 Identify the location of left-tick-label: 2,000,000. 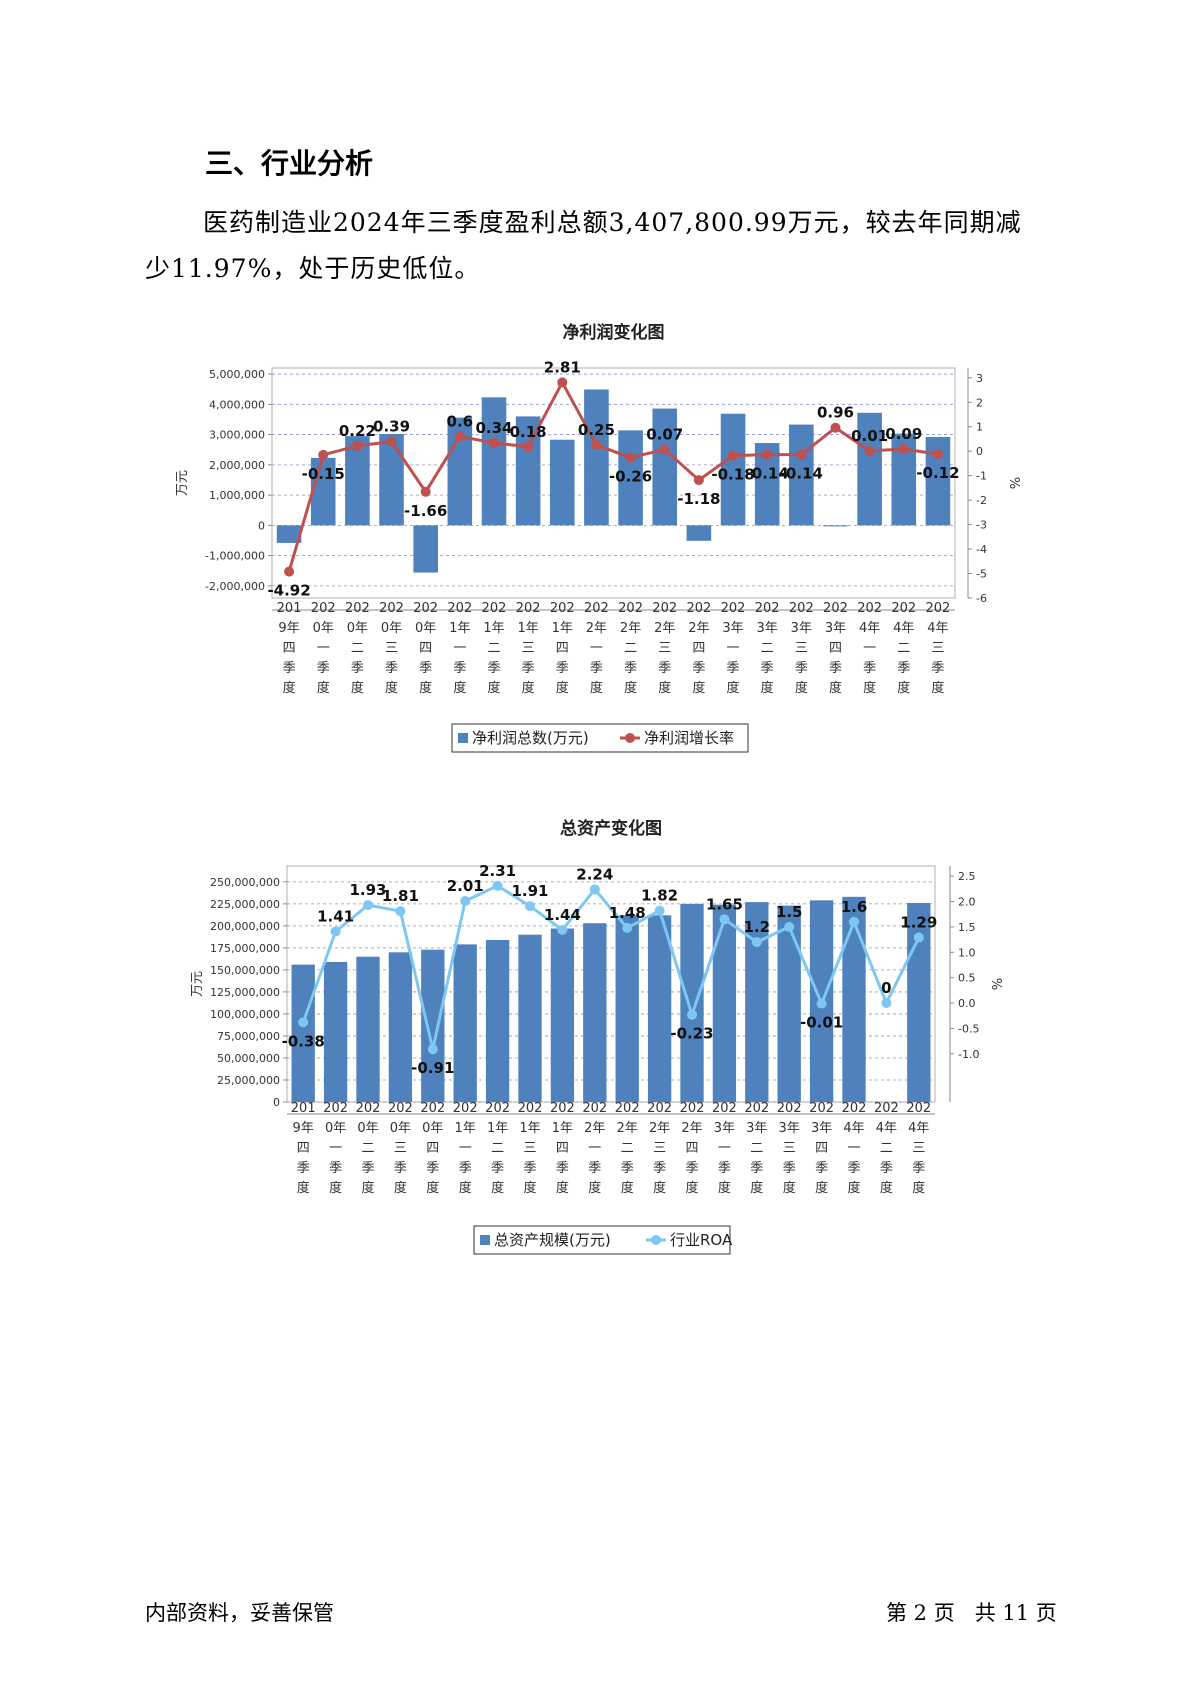
(237, 465).